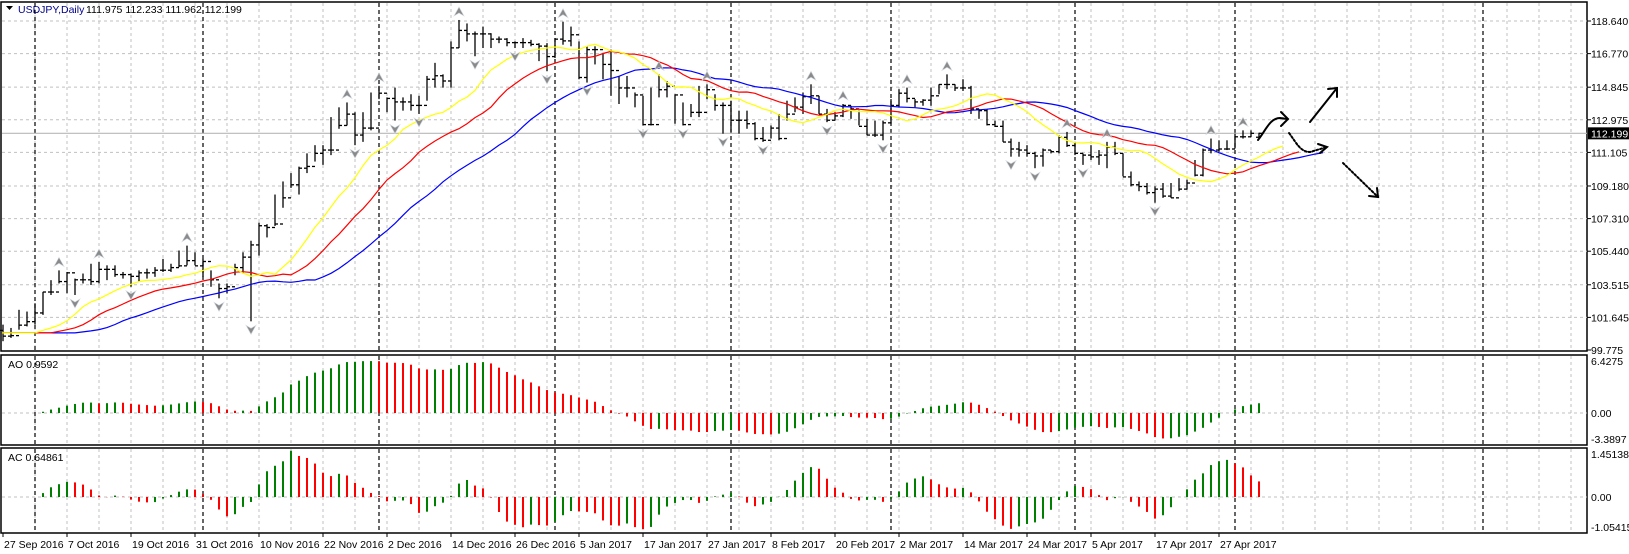 The height and width of the screenshot is (554, 1629). Describe the element at coordinates (606, 545) in the screenshot. I see `time-tick-label: 5 Jan 2017` at that location.